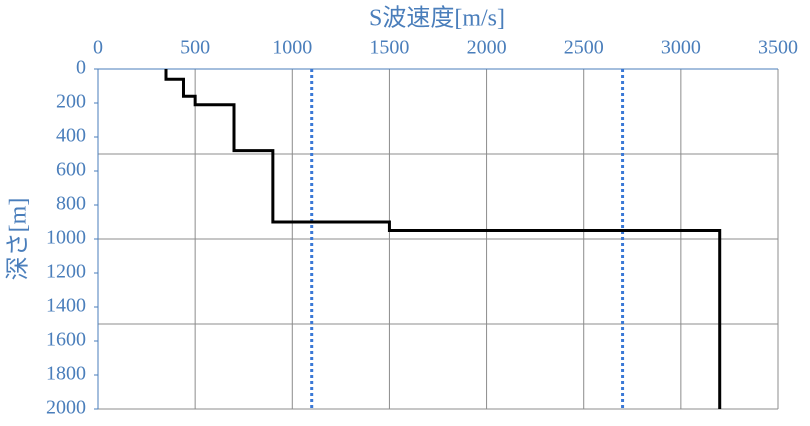  Describe the element at coordinates (71, 170) in the screenshot. I see `y-tick-label: 600` at that location.